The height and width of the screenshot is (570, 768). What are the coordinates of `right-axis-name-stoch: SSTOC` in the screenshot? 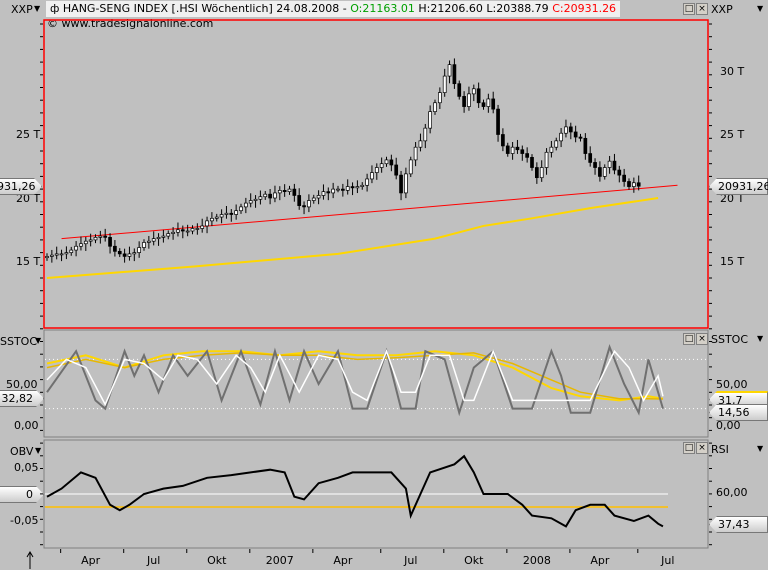 It's located at (730, 339).